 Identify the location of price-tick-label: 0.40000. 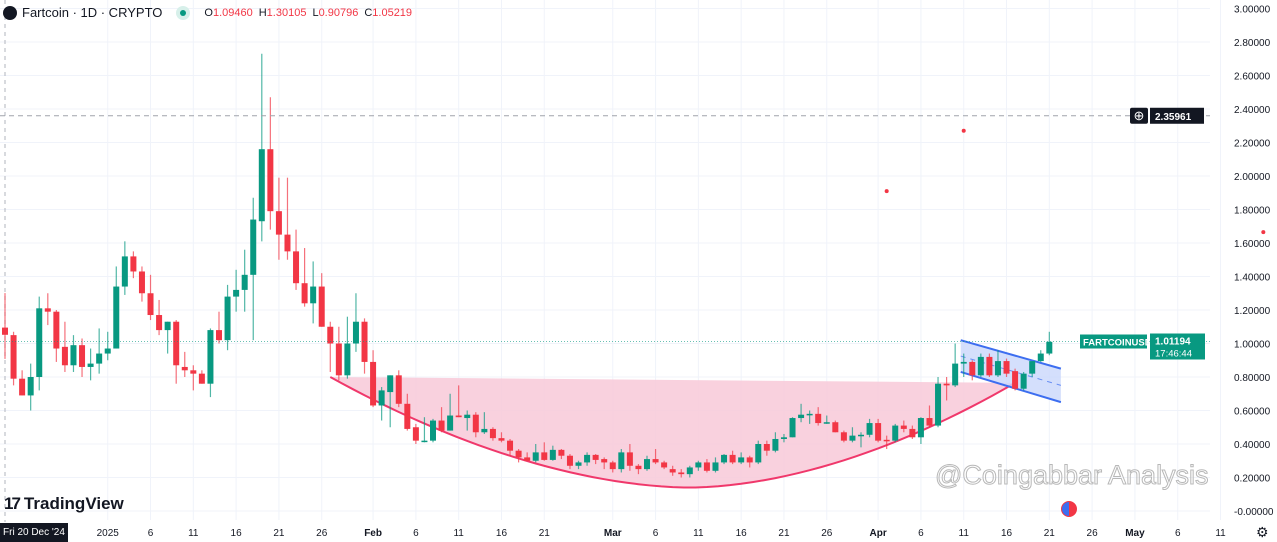
(1252, 445).